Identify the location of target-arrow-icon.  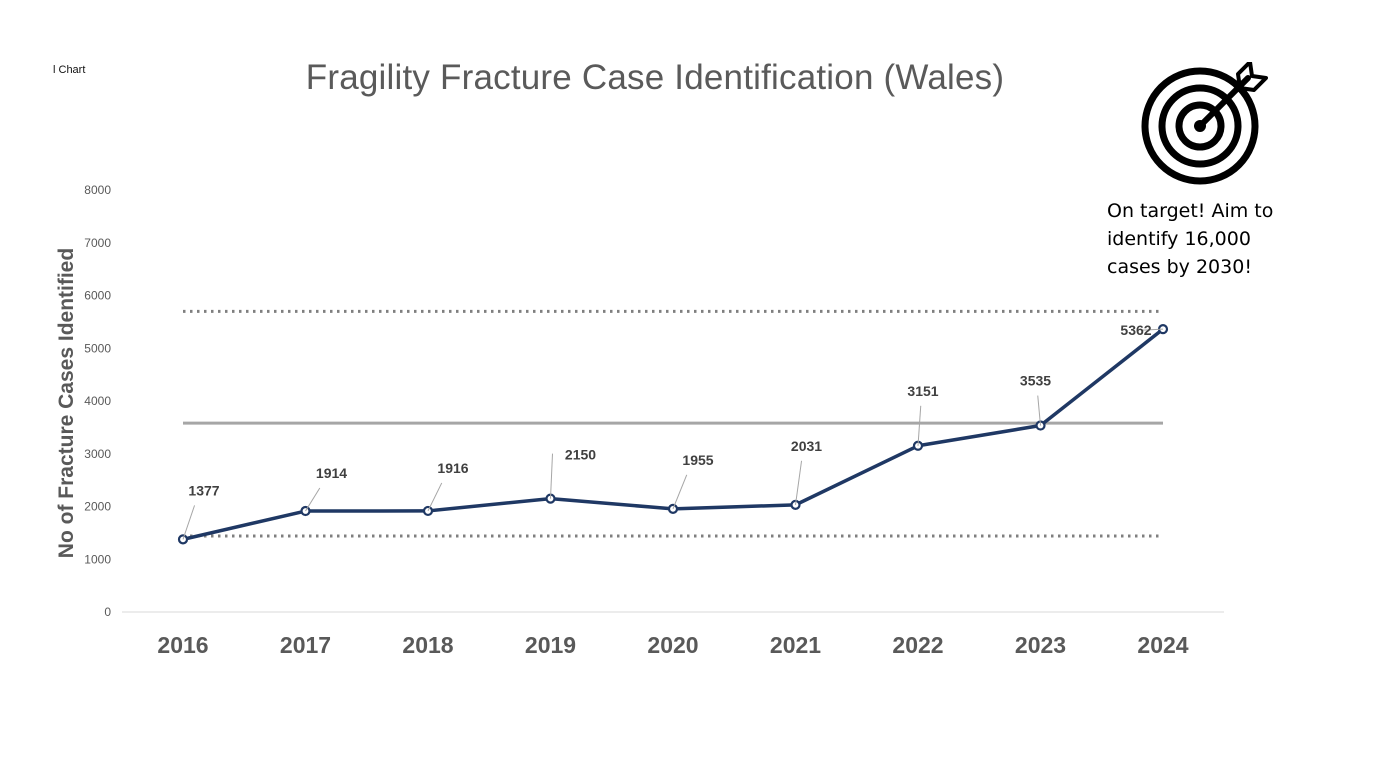
(1204, 123).